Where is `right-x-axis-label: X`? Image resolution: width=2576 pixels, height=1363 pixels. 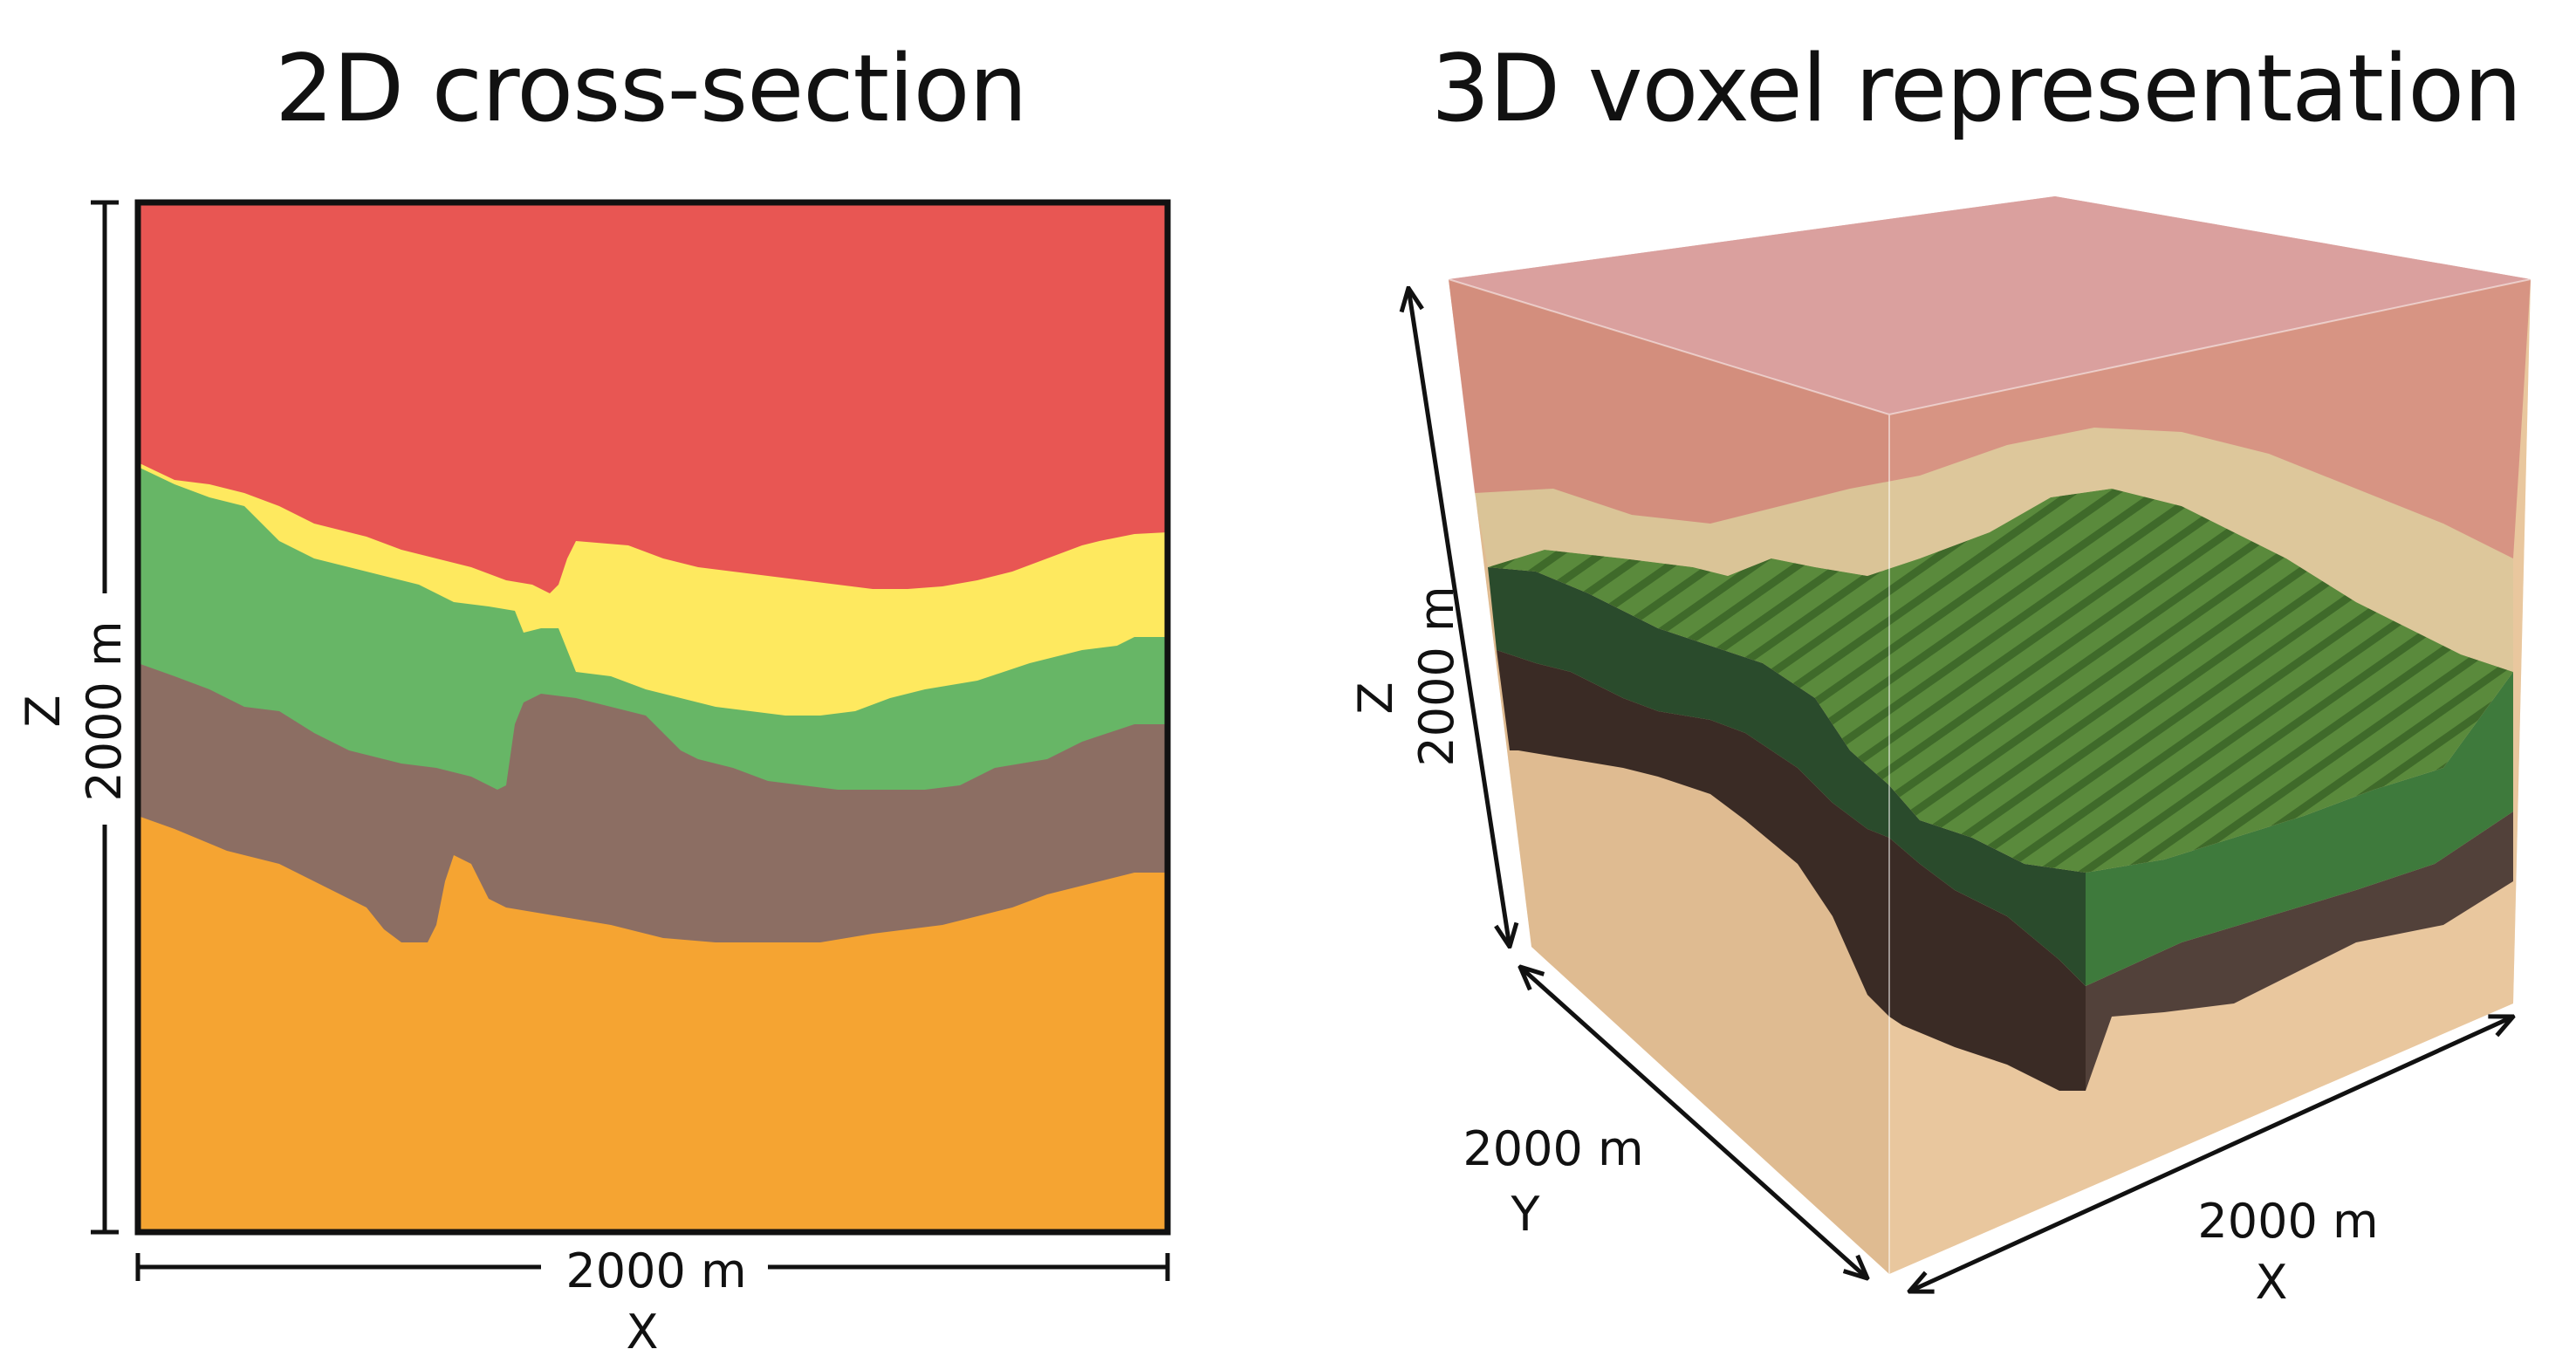
right-x-axis-label: X is located at coordinates (2272, 1282).